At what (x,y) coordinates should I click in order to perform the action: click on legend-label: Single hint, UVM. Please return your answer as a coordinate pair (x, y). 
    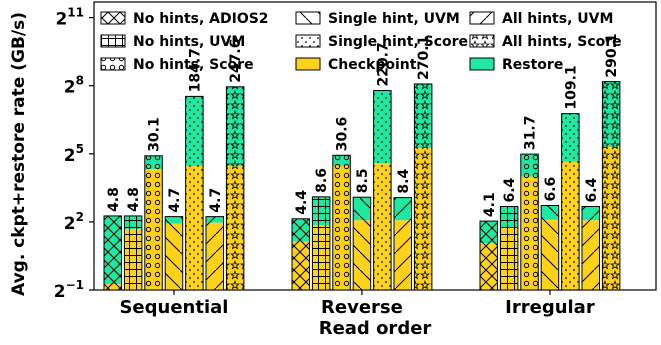
    Looking at the image, I should click on (394, 19).